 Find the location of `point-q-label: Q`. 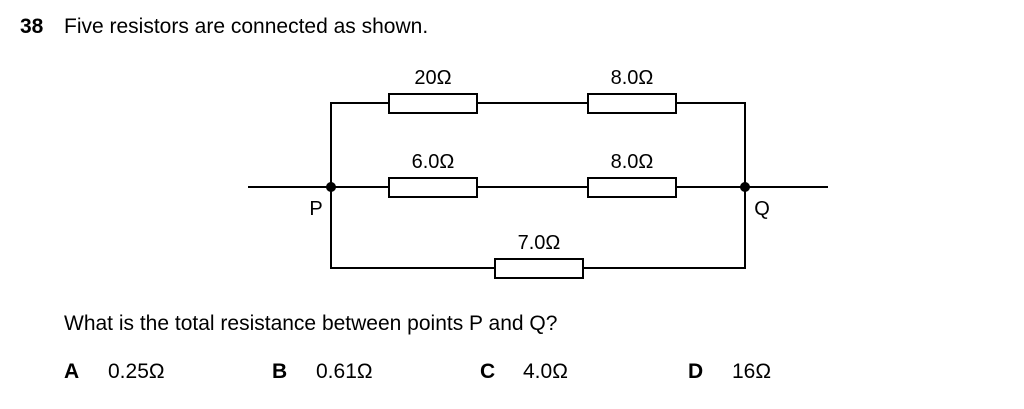

point-q-label: Q is located at coordinates (762, 209).